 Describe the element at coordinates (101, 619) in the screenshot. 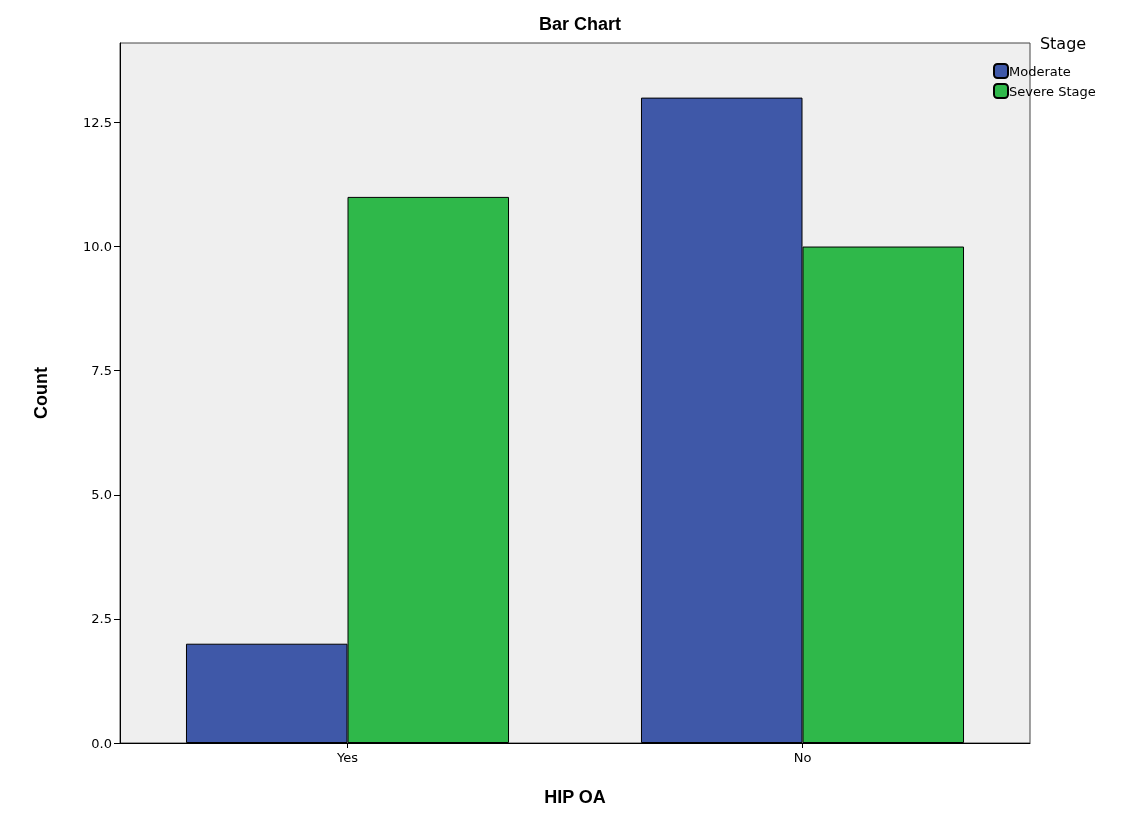

I see `y-tick-label: 2.5` at that location.